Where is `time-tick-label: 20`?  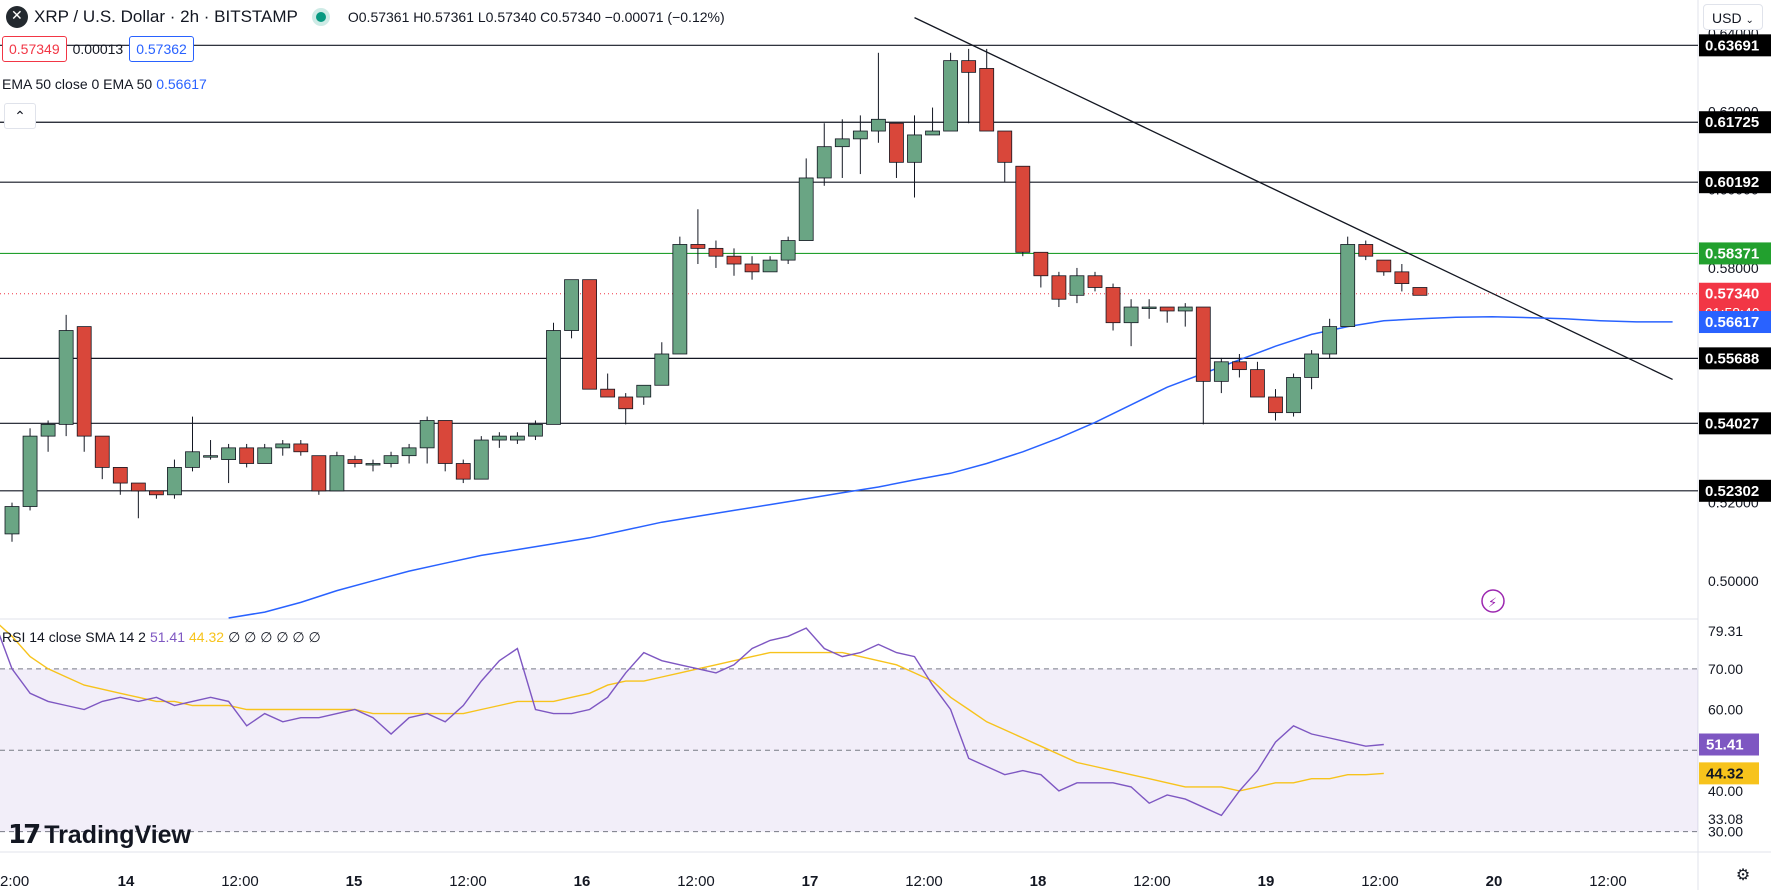
time-tick-label: 20 is located at coordinates (1494, 881).